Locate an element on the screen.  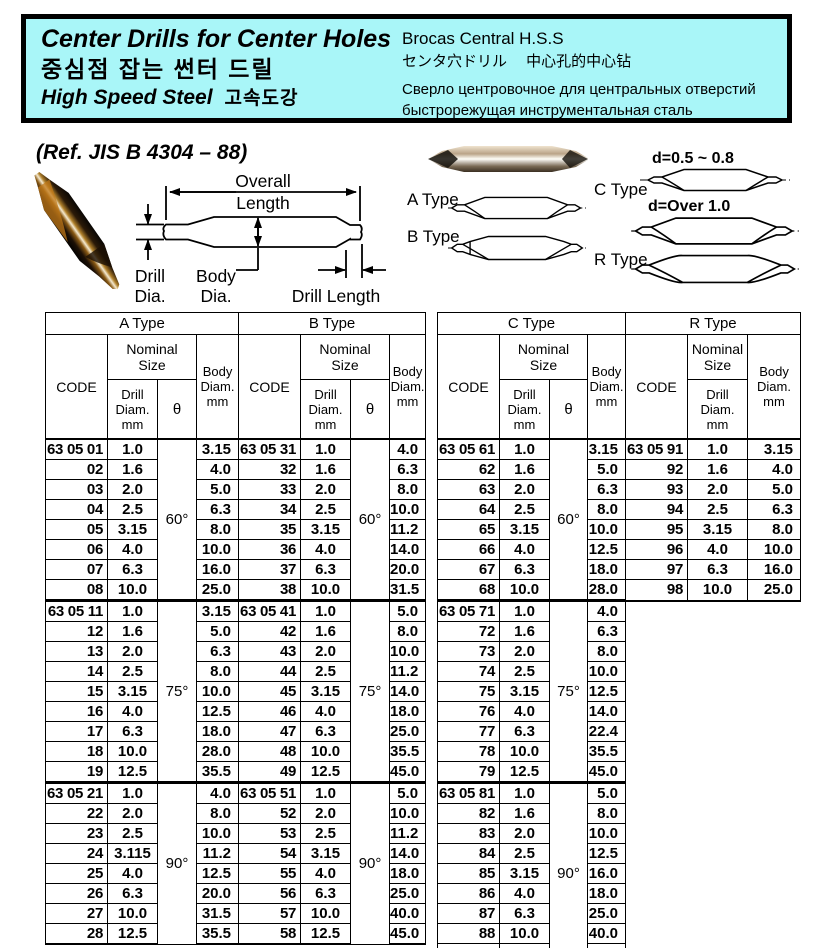
code-cell: 13 is located at coordinates (76, 651).